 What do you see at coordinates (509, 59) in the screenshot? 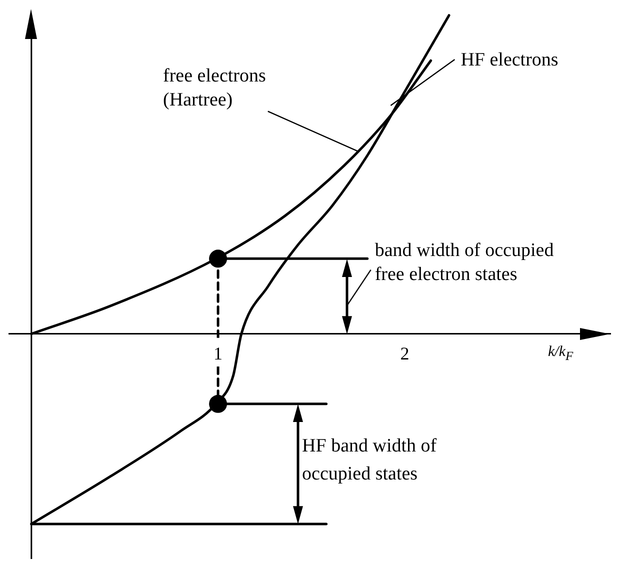
I see `annotation: HF electrons` at bounding box center [509, 59].